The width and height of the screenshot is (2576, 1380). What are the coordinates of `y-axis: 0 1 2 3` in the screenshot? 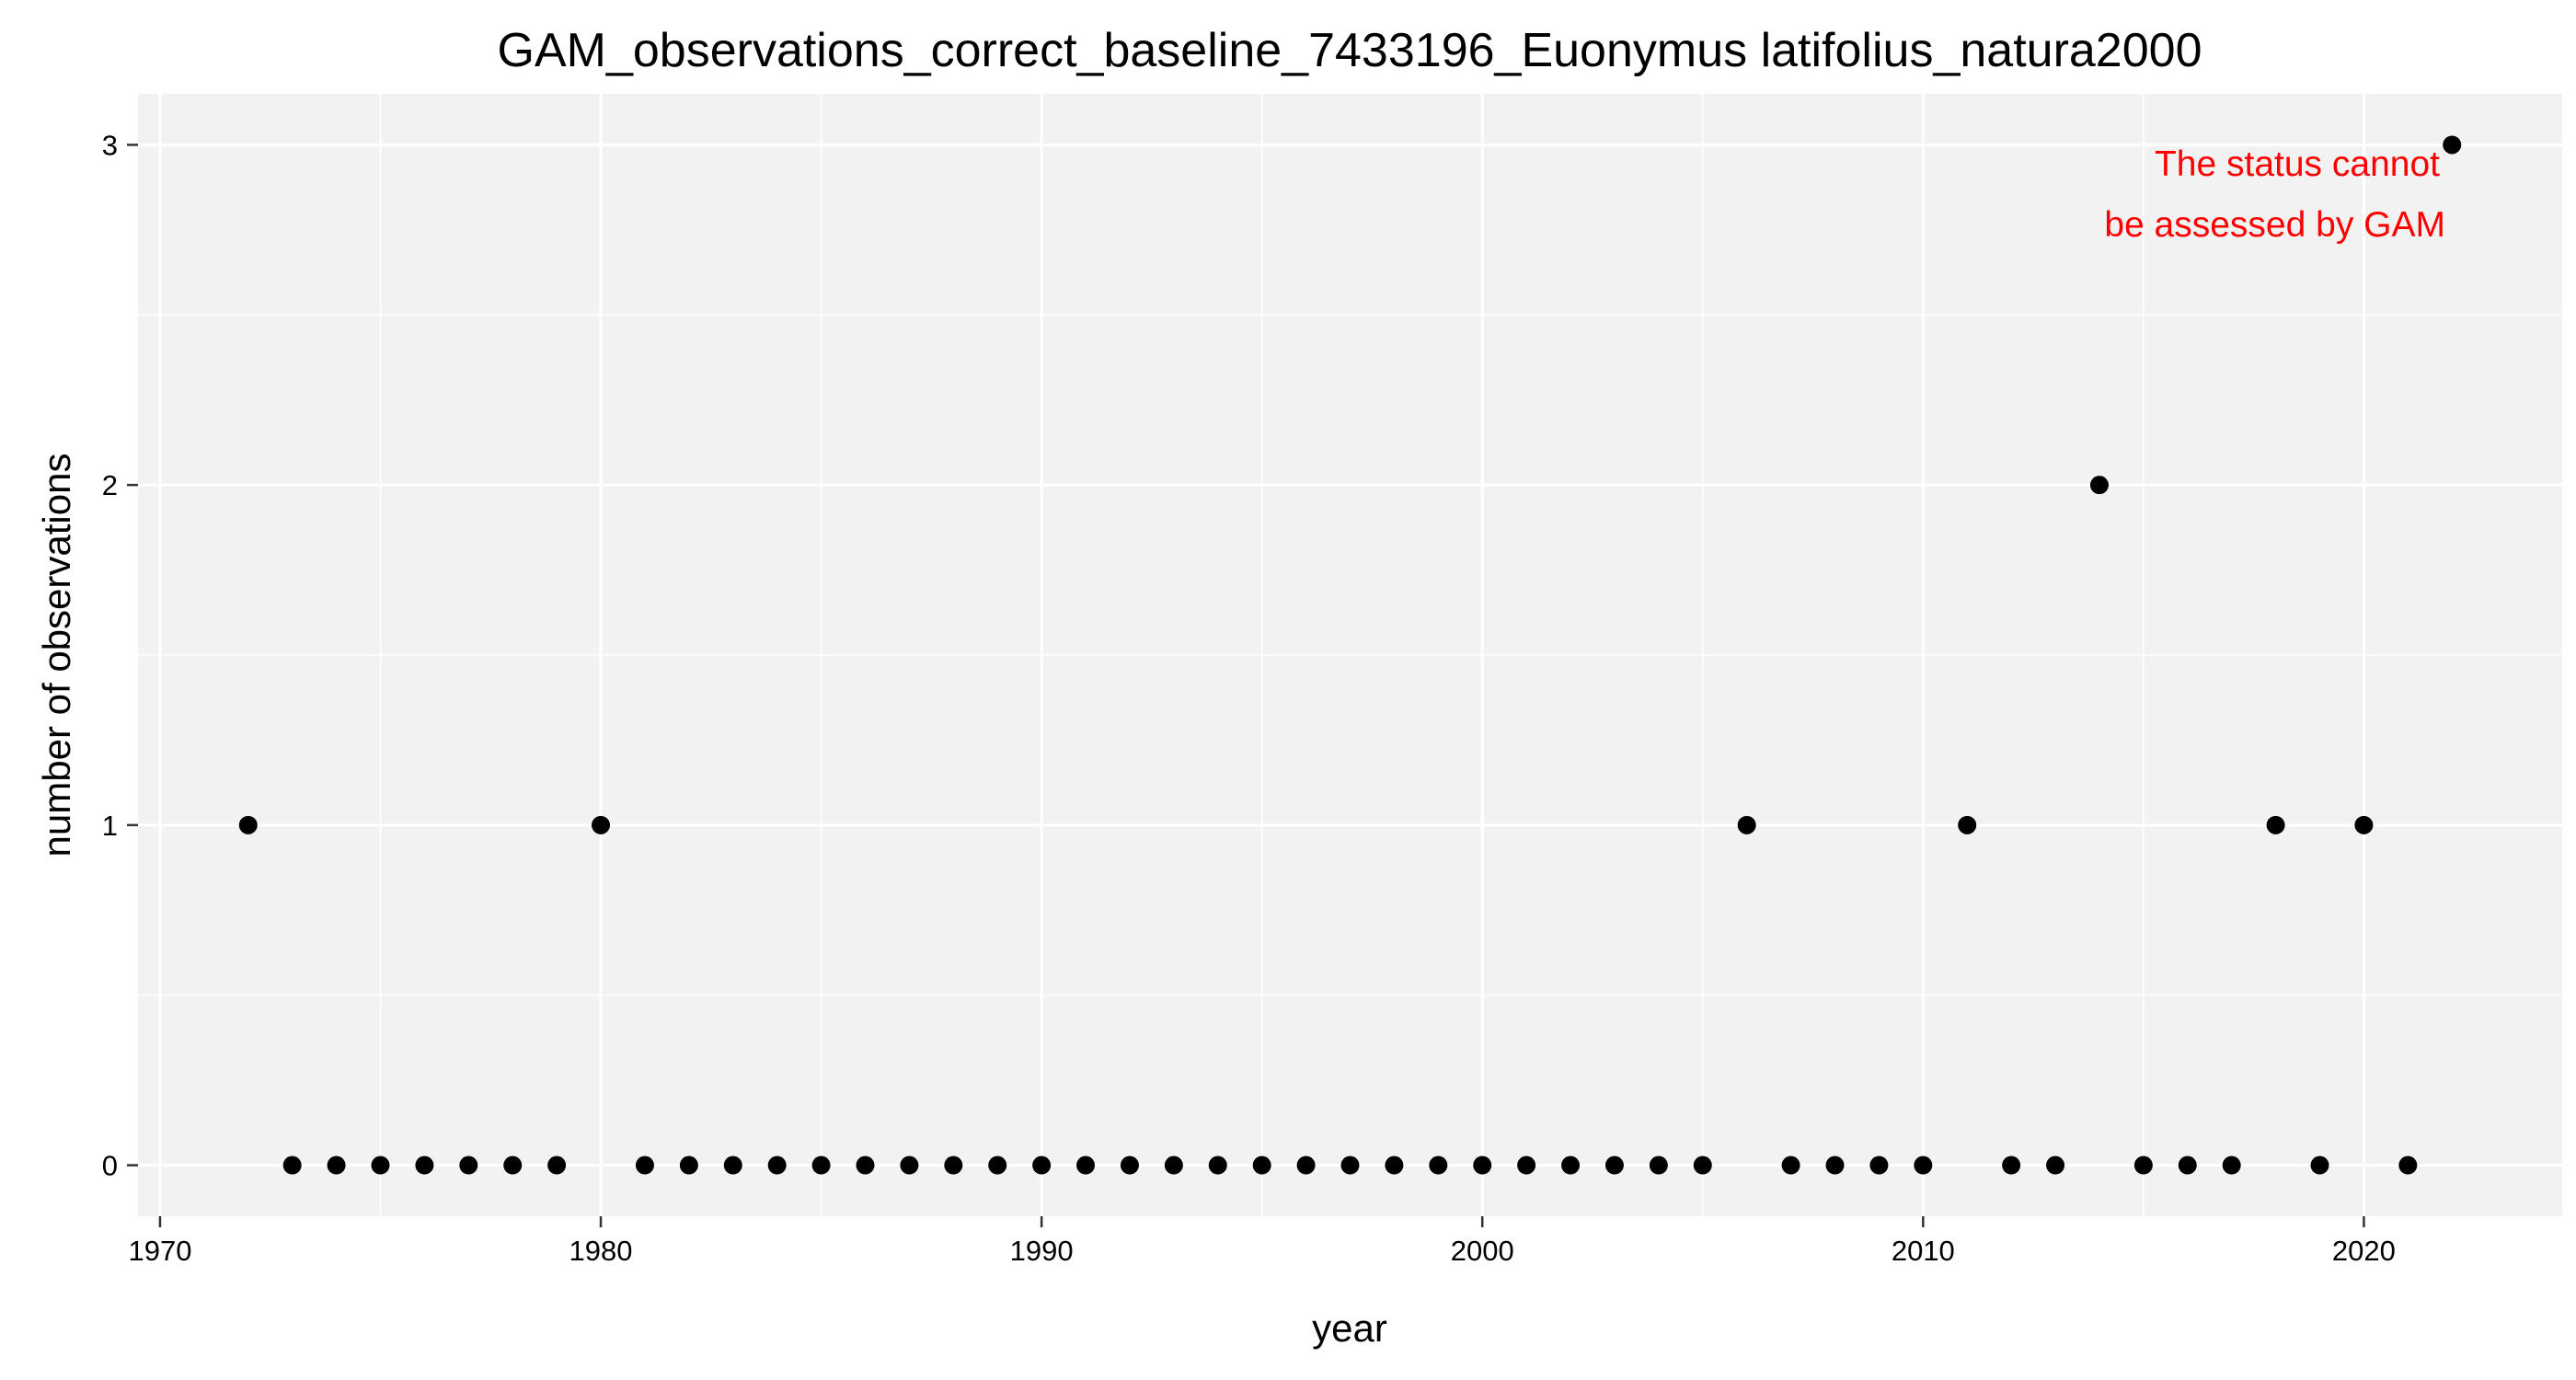 It's located at (120, 655).